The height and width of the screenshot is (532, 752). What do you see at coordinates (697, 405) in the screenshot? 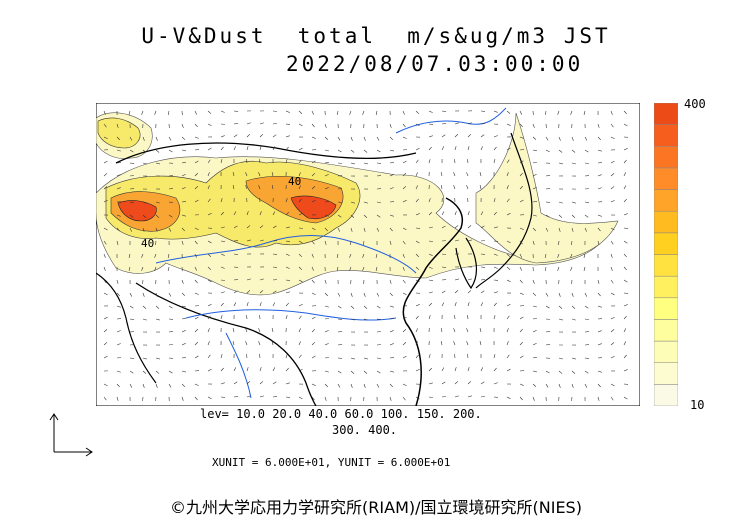
I see `colorbar-min-label: 10` at bounding box center [697, 405].